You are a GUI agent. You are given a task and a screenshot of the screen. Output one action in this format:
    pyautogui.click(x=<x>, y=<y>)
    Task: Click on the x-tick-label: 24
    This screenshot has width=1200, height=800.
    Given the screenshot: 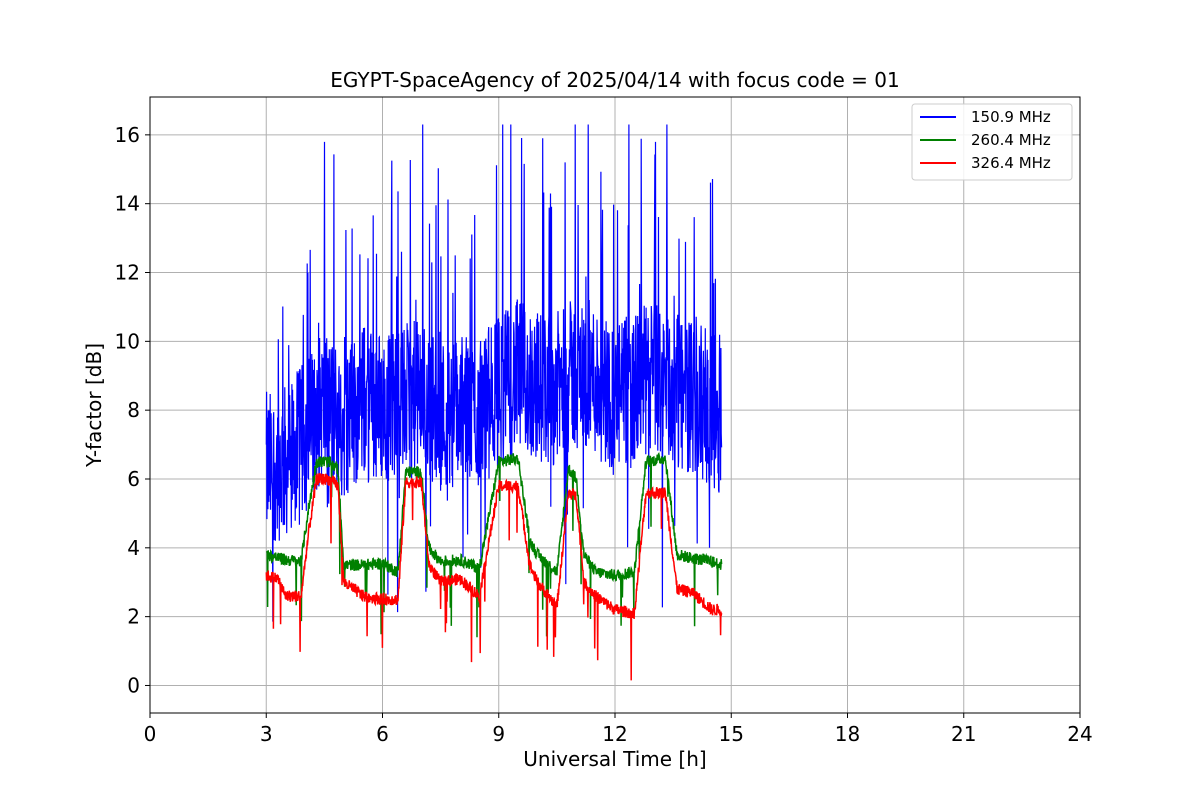 What is the action you would take?
    pyautogui.click(x=1079, y=734)
    